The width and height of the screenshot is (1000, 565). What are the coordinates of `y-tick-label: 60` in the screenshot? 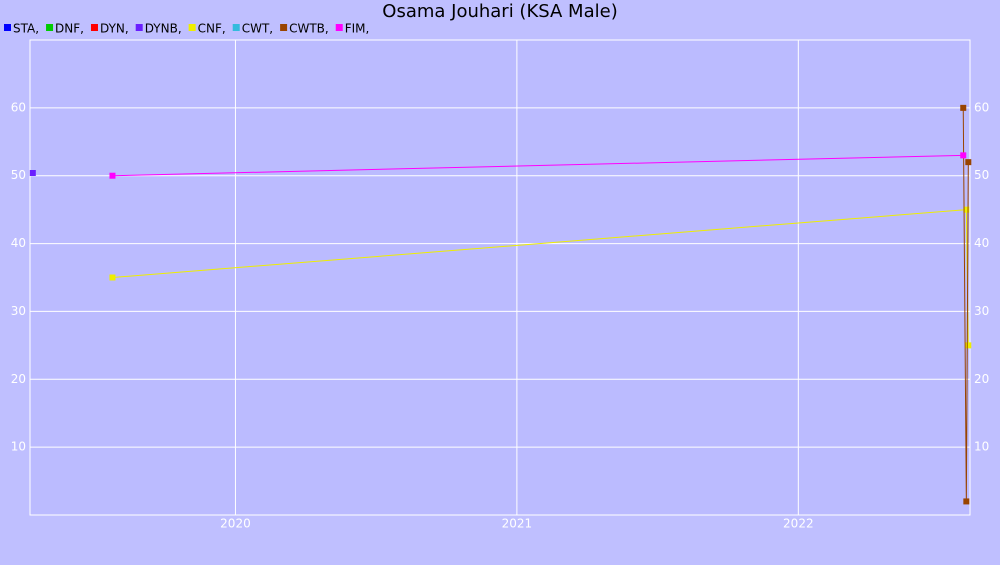 It's located at (18, 107).